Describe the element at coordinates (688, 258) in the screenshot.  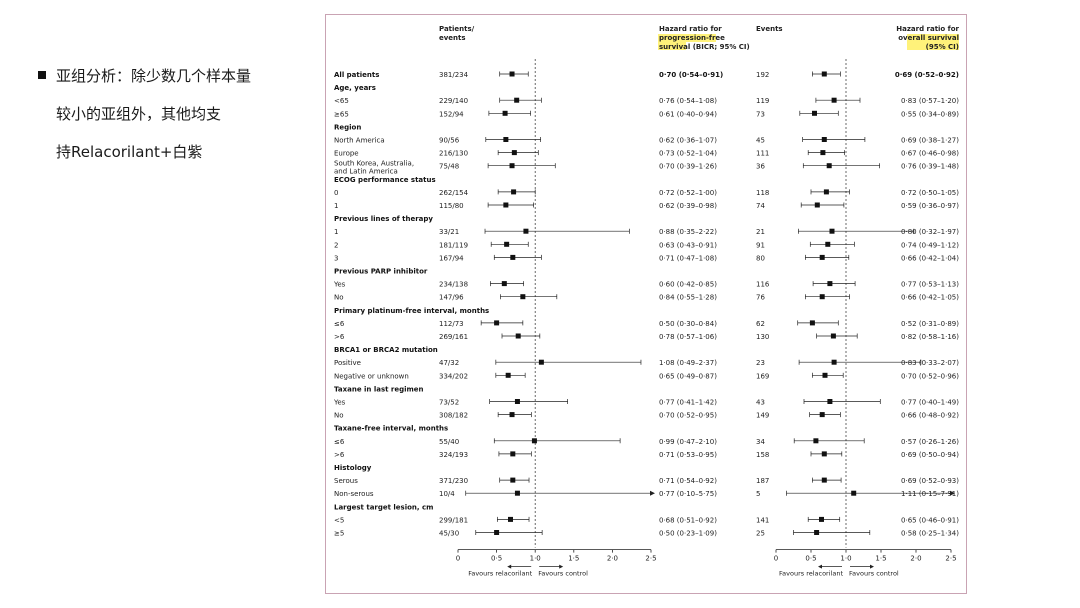
I see `pfs-hr-value: 0·71 (0·47–1·08)` at that location.